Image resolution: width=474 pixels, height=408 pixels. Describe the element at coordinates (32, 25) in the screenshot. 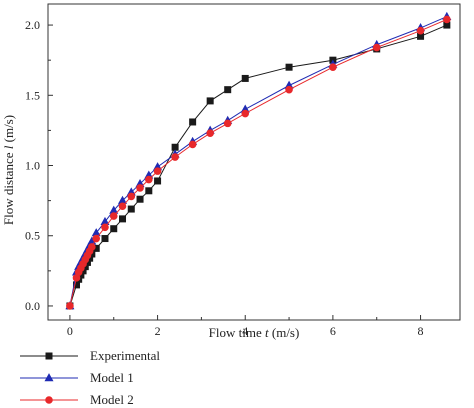

I see `y-tick-label: 2.0` at that location.